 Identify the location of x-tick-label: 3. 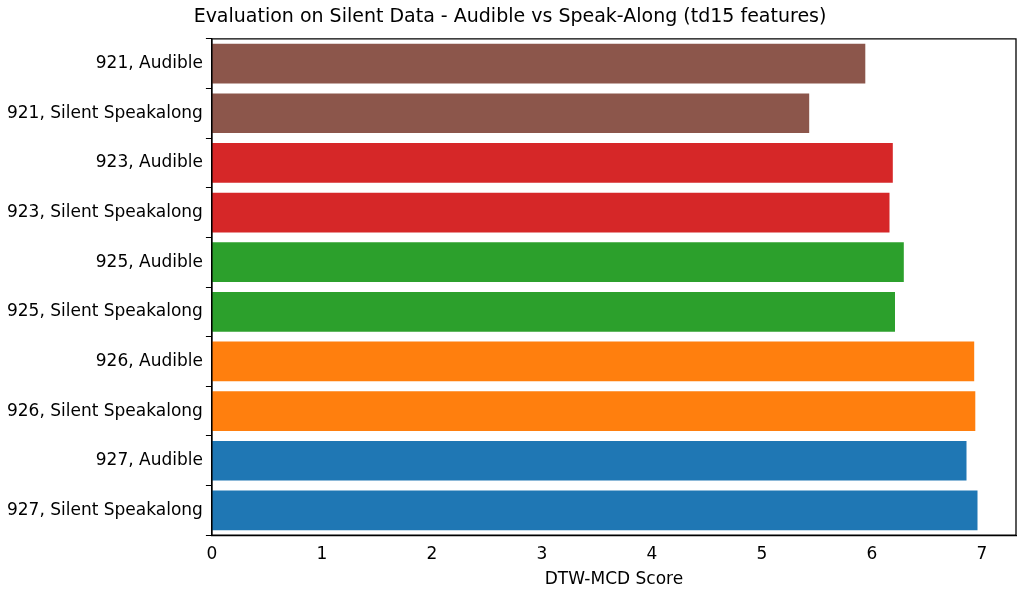
(542, 552).